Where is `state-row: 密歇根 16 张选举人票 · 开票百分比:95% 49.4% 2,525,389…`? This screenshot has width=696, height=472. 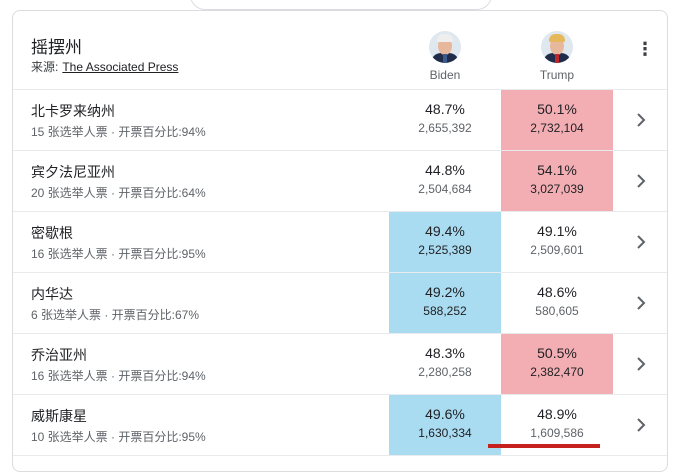
state-row: 密歇根 16 张选举人票 · 开票百分比:95% 49.4% 2,525,389… is located at coordinates (340, 242).